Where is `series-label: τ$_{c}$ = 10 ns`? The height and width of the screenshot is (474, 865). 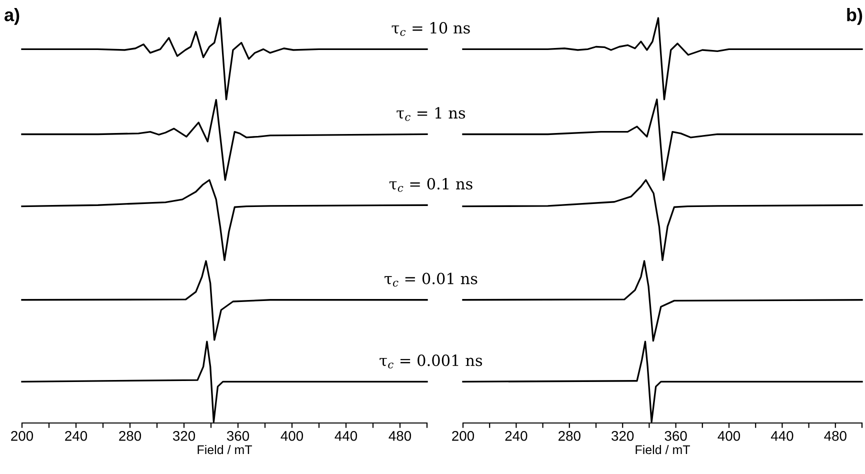
series-label: τ$_{c}$ = 10 ns is located at coordinates (431, 29).